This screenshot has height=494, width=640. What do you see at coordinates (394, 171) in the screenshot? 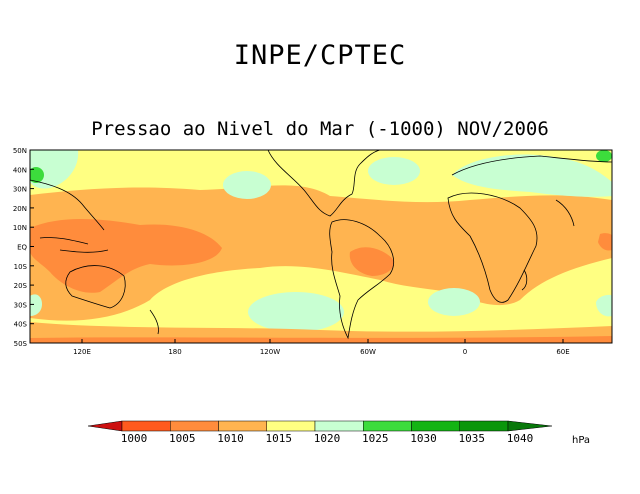
I see `high-north-atlantic` at bounding box center [394, 171].